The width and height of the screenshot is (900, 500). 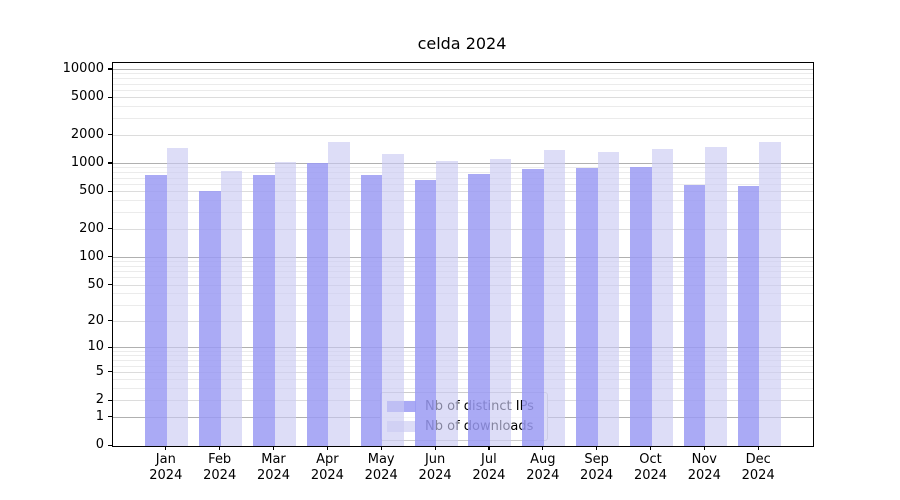 I want to click on x-tick-label-aug: Aug 2024, so click(x=543, y=467).